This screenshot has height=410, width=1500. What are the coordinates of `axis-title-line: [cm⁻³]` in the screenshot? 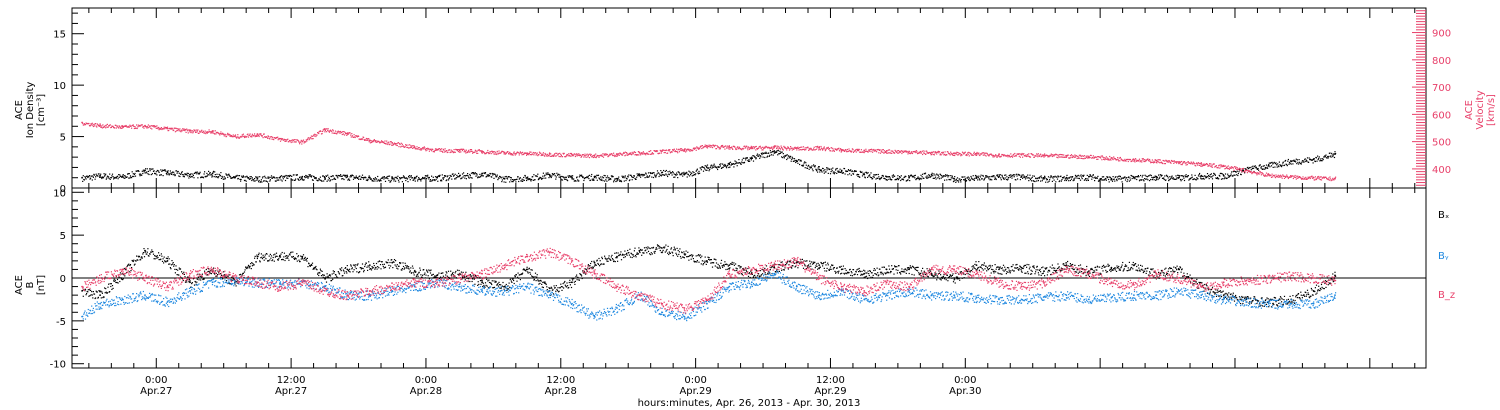 It's located at (41, 110).